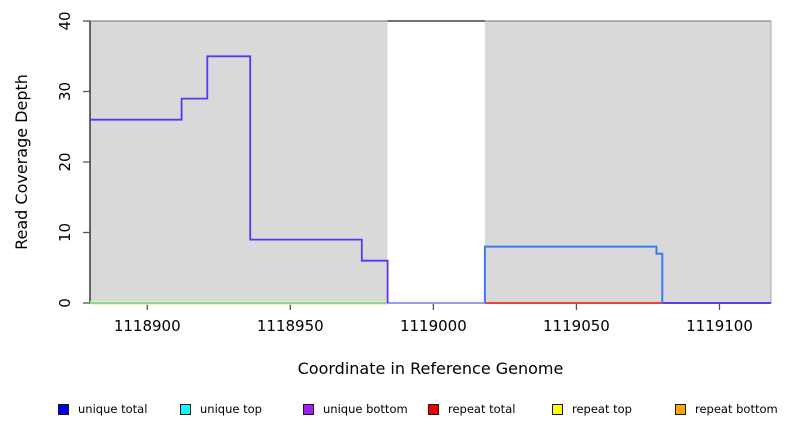 Image resolution: width=792 pixels, height=432 pixels. What do you see at coordinates (433, 326) in the screenshot?
I see `x-tick-label: 1119000` at bounding box center [433, 326].